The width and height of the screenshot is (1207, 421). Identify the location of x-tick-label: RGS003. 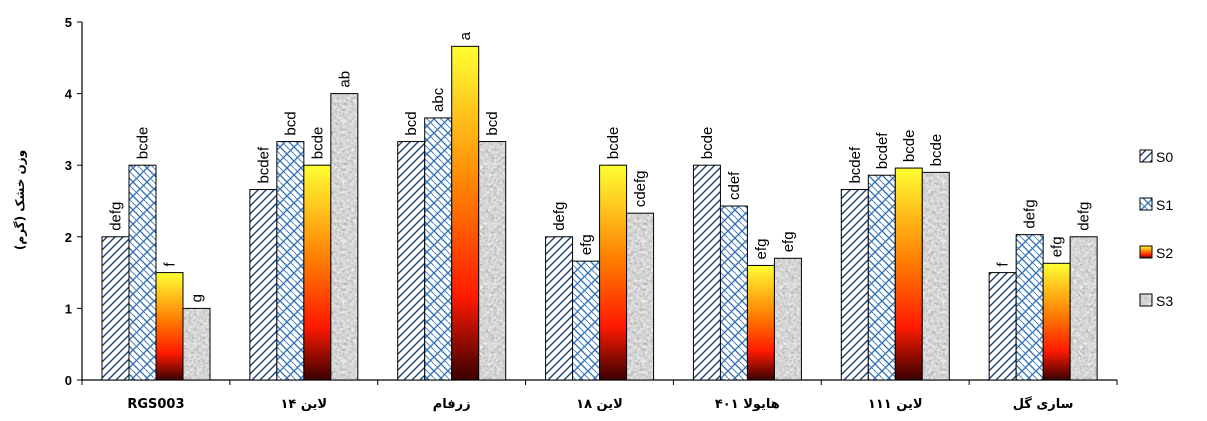
(155, 404).